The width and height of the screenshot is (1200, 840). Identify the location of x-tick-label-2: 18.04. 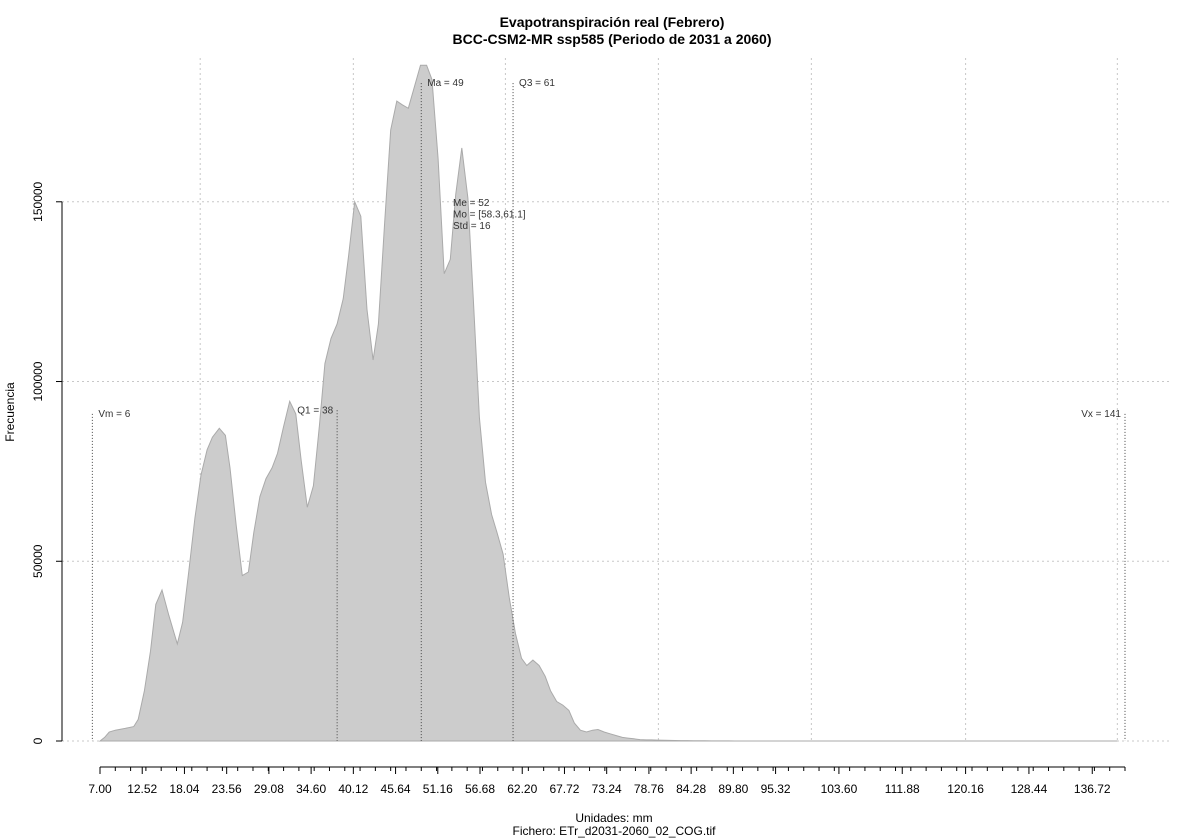
(184, 789).